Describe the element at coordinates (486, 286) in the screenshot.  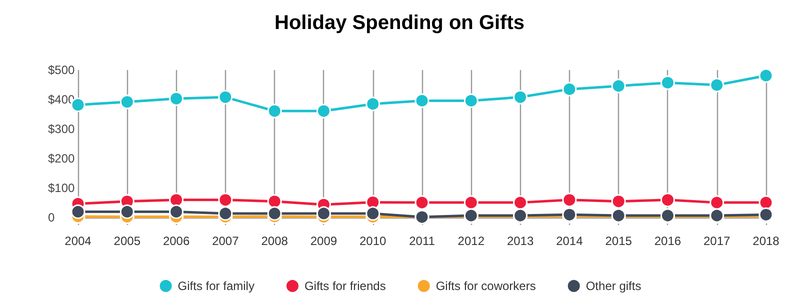
I see `legend-label: Gifts for coworkers` at that location.